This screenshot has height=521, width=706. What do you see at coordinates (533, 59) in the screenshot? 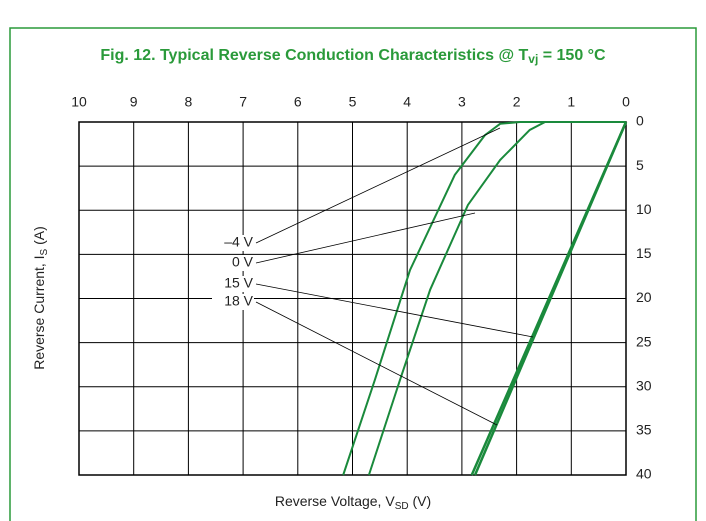
I see `title-sub: vj` at bounding box center [533, 59].